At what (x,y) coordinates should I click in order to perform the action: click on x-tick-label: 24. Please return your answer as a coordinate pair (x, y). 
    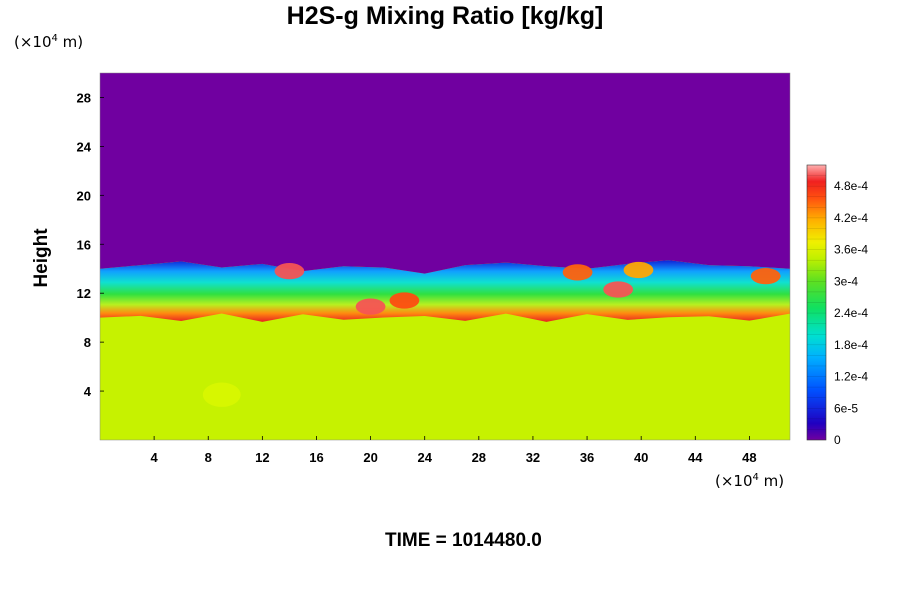
    Looking at the image, I should click on (424, 457).